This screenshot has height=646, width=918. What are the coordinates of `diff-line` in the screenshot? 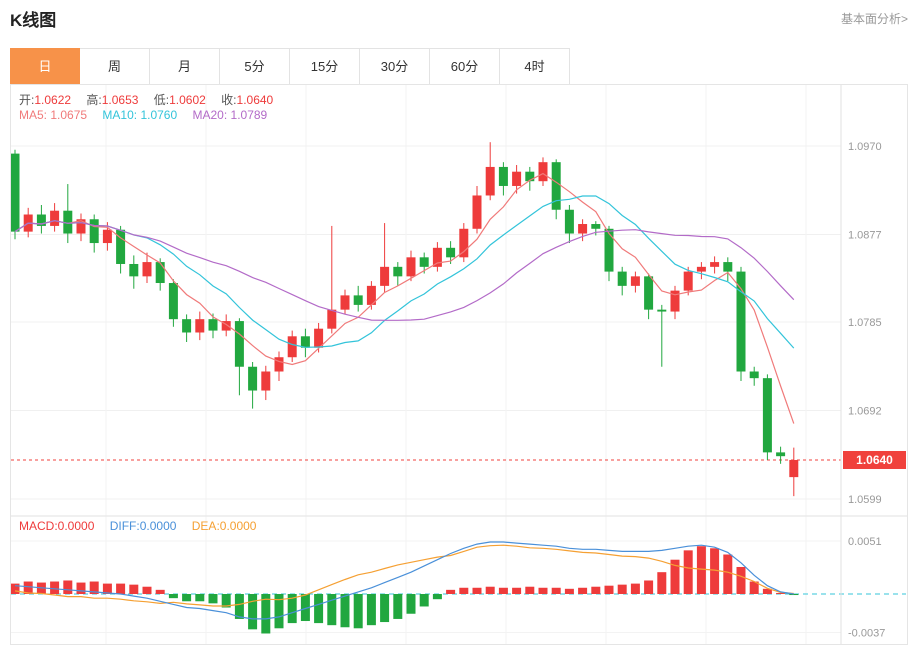 It's located at (404, 580).